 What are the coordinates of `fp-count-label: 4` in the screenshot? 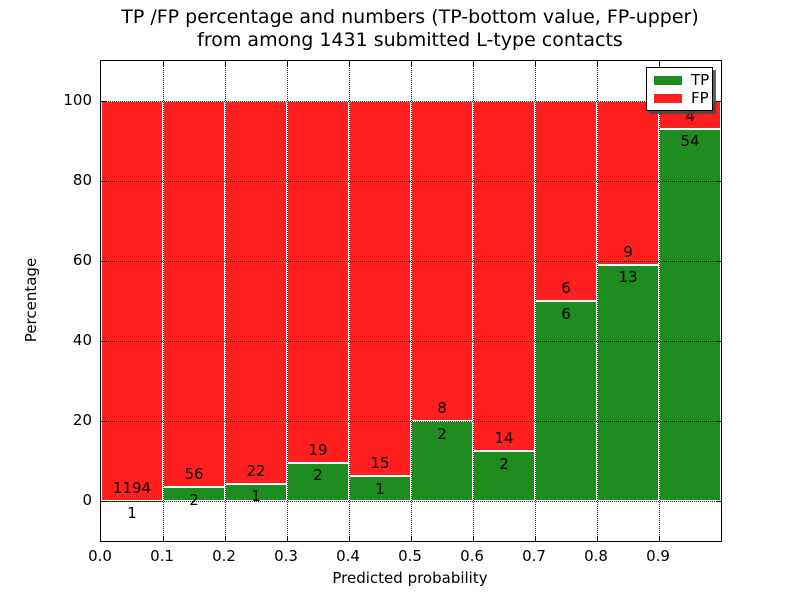 It's located at (690, 115).